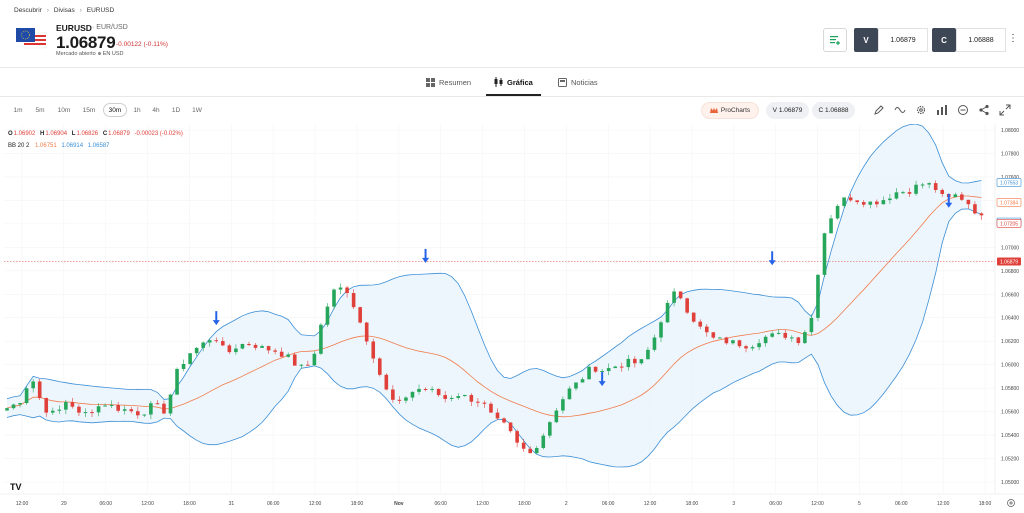 The height and width of the screenshot is (513, 1024). I want to click on y-tick-label: 1.05600, so click(1010, 413).